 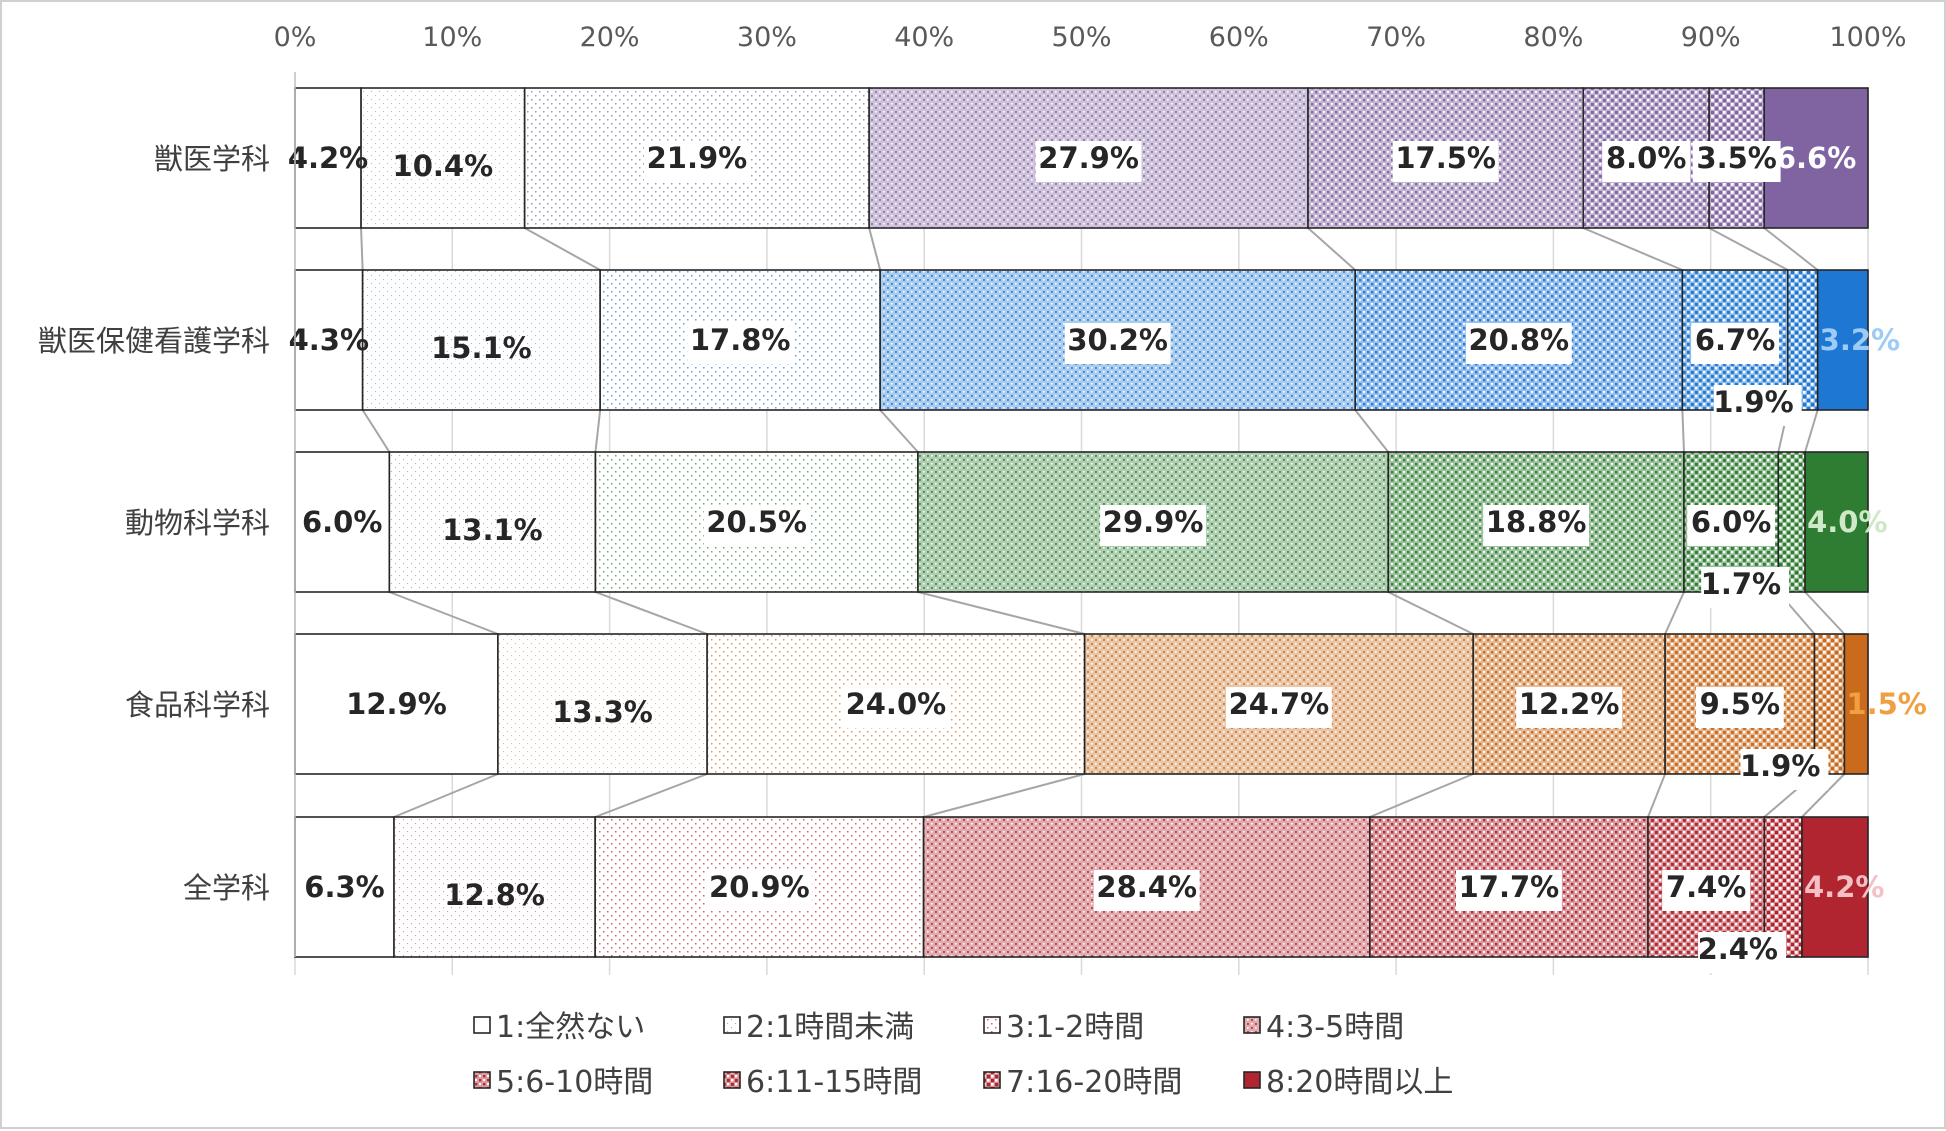 What do you see at coordinates (1816, 158) in the screenshot?
I see `data-label-text: 6.6%` at bounding box center [1816, 158].